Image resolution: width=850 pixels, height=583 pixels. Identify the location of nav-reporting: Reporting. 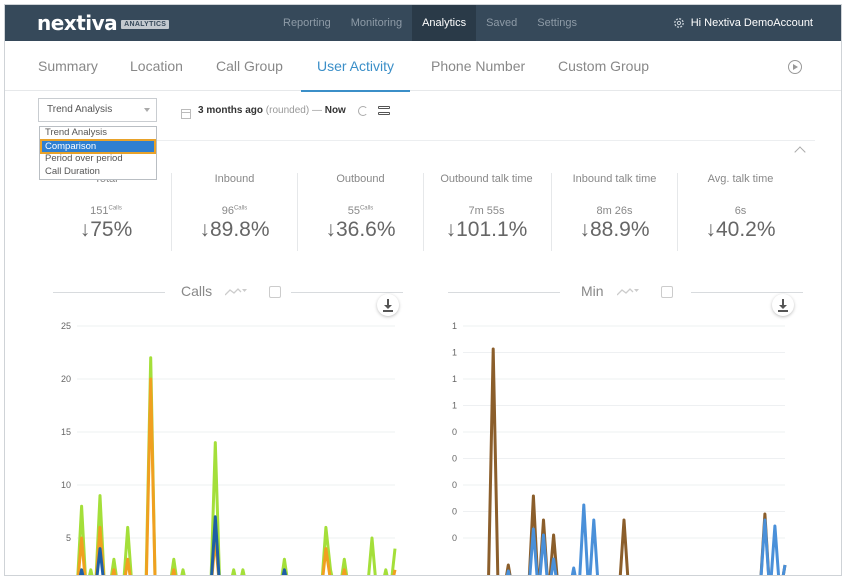
(307, 23).